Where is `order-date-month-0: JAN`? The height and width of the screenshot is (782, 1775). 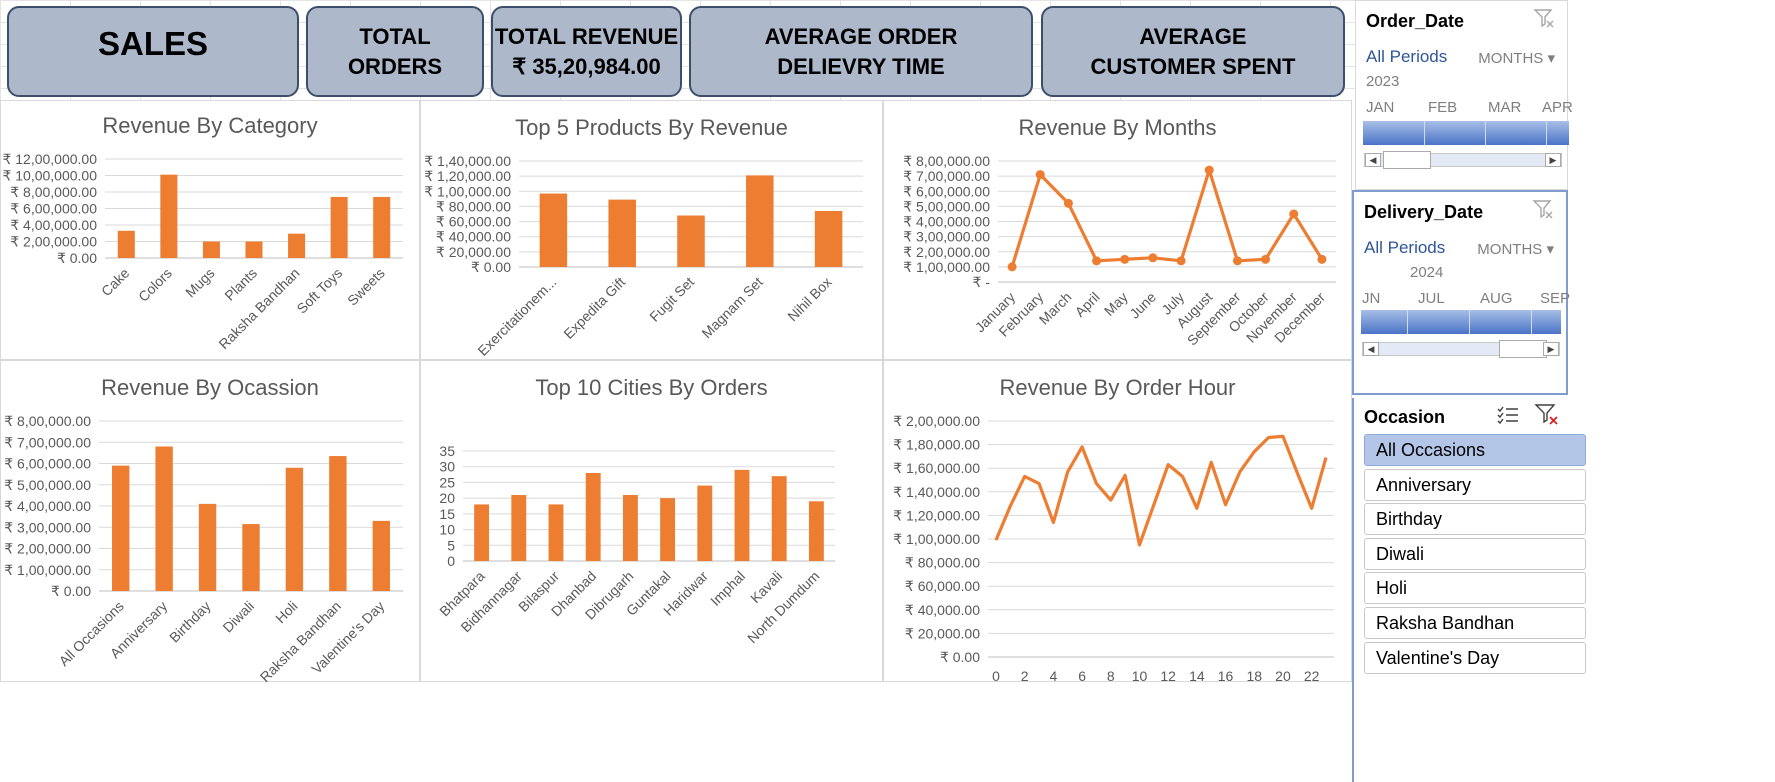
order-date-month-0: JAN is located at coordinates (1380, 107).